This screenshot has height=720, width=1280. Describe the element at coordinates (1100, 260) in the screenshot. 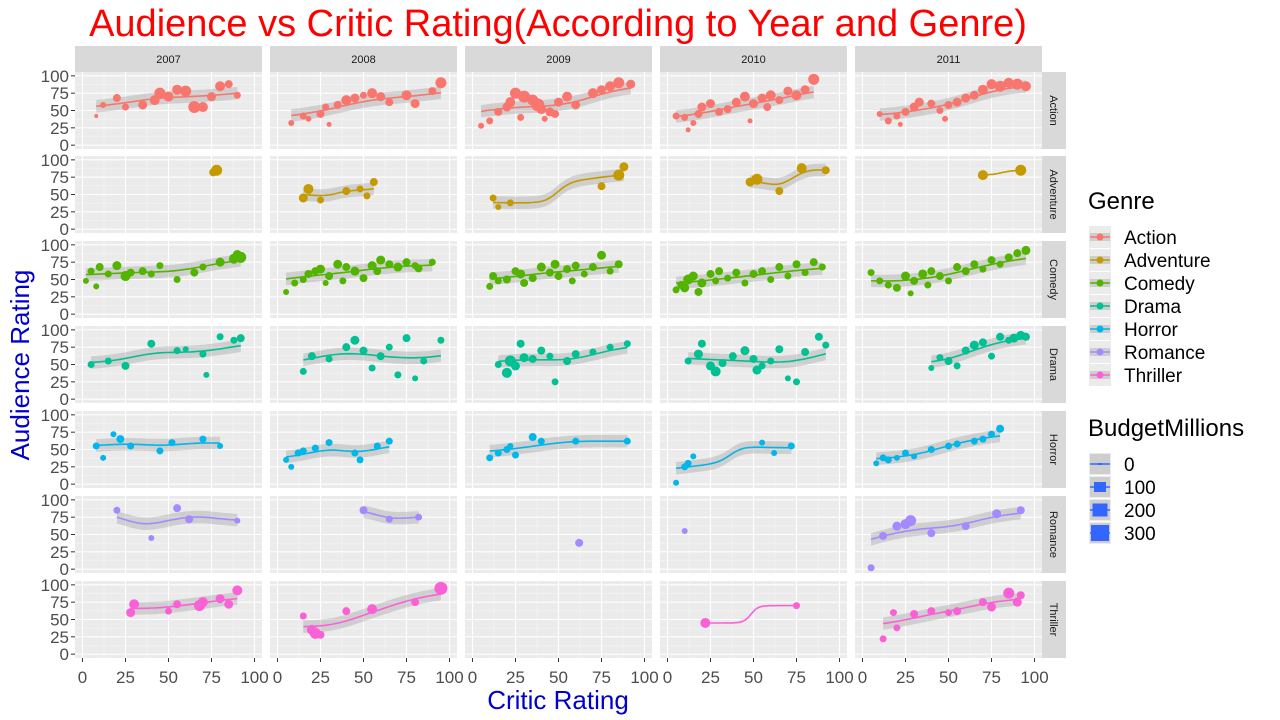

I see `legend-key-adventure` at that location.